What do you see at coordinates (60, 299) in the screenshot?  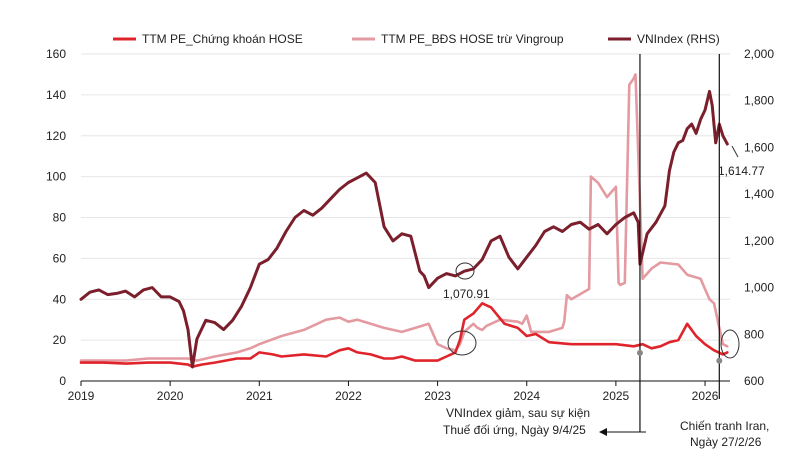 I see `y-left-tick-label: 40` at bounding box center [60, 299].